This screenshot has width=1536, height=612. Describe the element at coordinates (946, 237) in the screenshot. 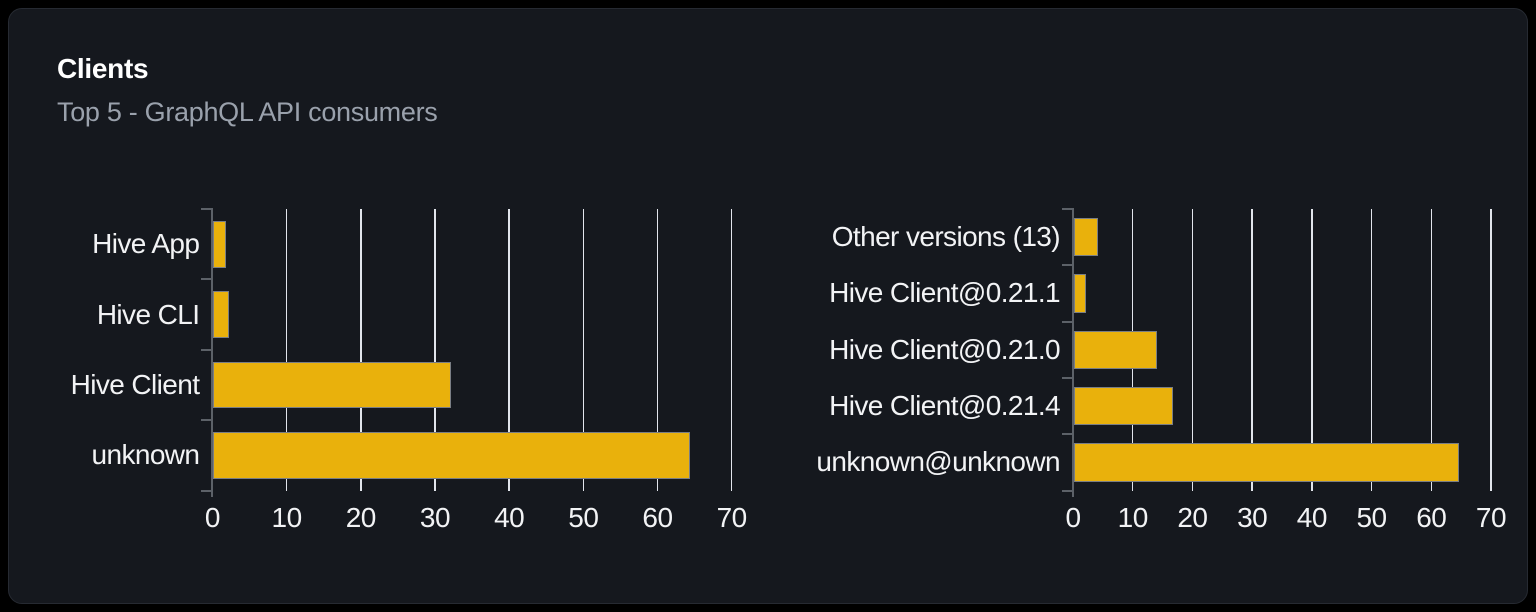

I see `category-label-other-versions-13: Other versions (13)` at that location.